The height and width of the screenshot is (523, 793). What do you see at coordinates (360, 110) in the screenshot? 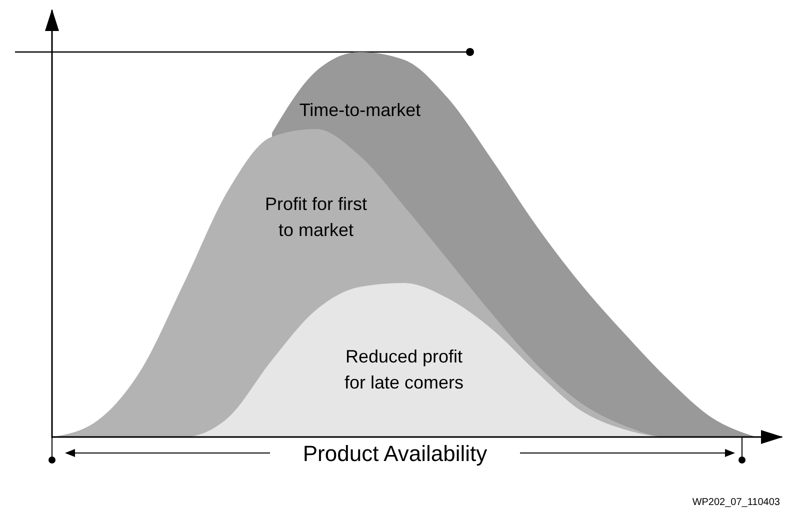
I see `series-label: Time-to-market` at bounding box center [360, 110].